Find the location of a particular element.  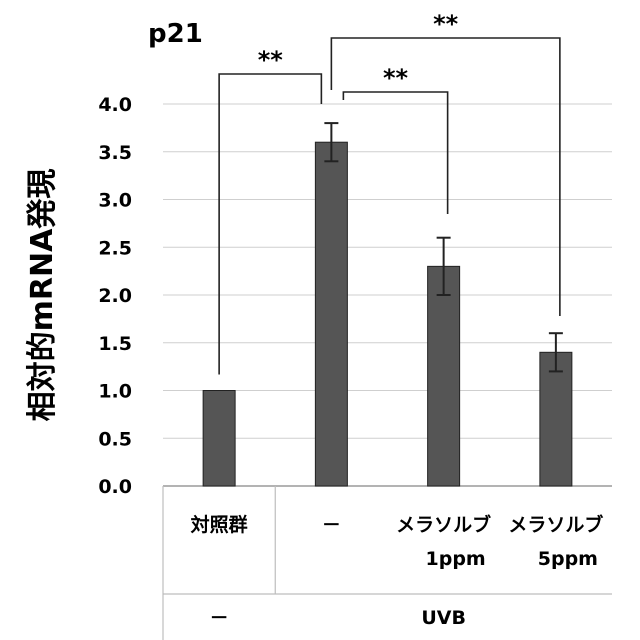

y-tick-label: 1.5 is located at coordinates (115, 344).